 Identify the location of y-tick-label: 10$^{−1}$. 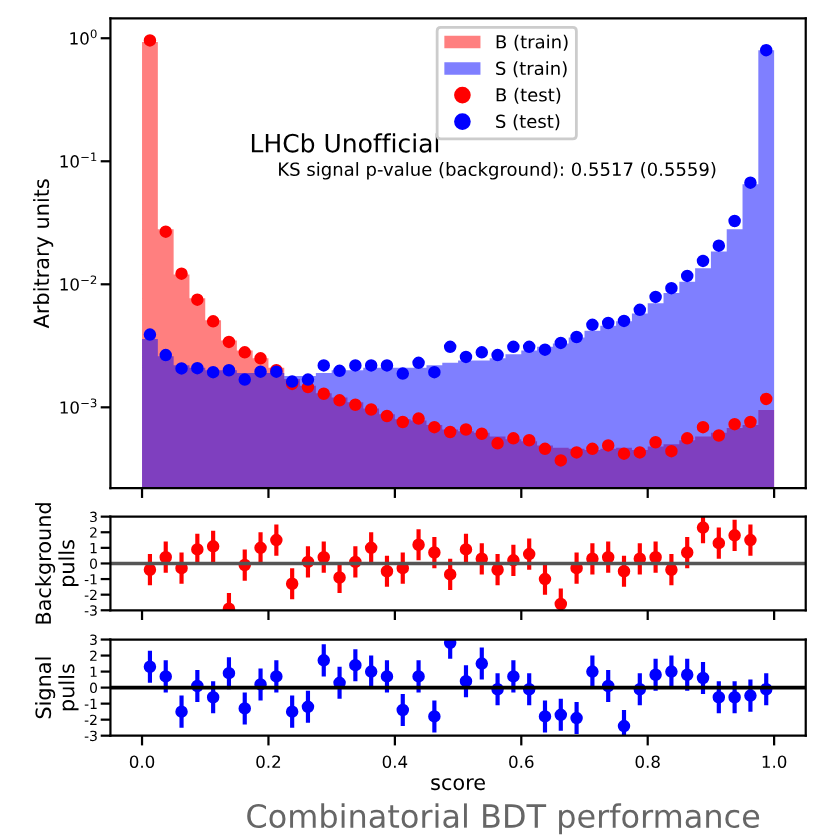
(78, 160).